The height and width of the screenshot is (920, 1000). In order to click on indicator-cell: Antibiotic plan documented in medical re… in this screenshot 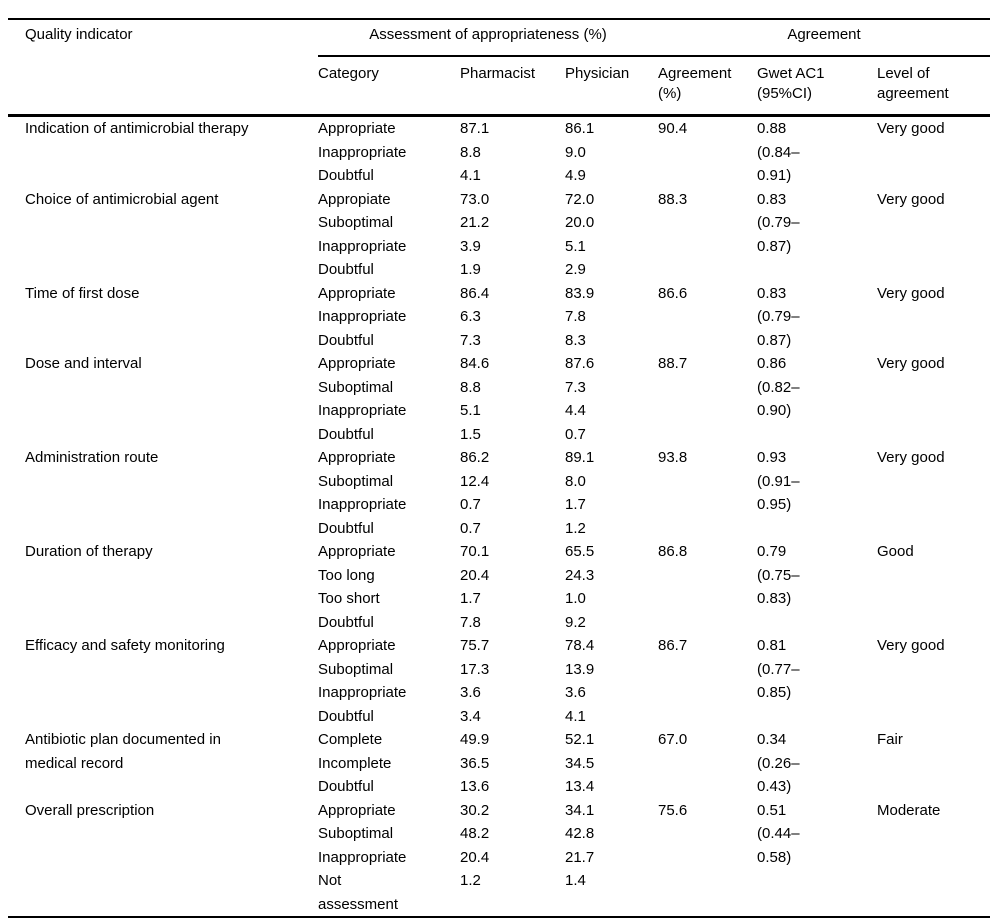, I will do `click(123, 751)`.